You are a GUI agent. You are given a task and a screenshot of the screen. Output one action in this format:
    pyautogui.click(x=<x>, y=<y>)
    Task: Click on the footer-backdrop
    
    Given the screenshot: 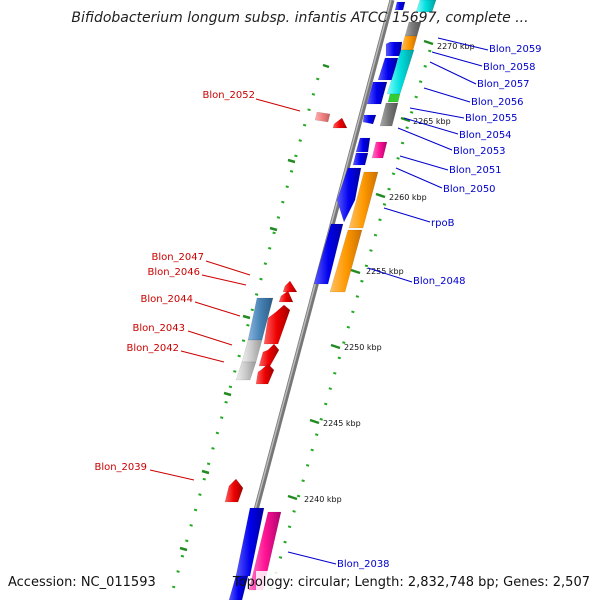 What is the action you would take?
    pyautogui.click(x=428, y=581)
    